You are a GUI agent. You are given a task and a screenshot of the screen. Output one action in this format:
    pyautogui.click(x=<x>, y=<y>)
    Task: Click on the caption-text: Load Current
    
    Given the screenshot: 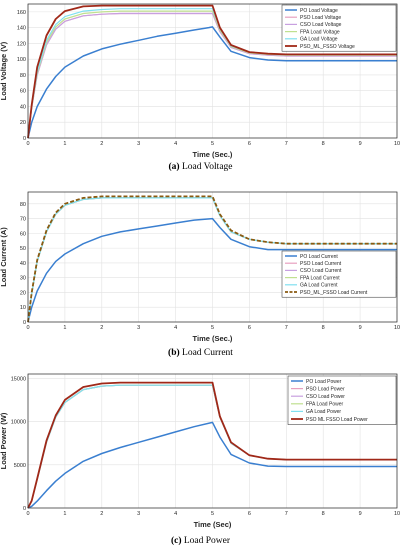 What is the action you would take?
    pyautogui.click(x=207, y=353)
    